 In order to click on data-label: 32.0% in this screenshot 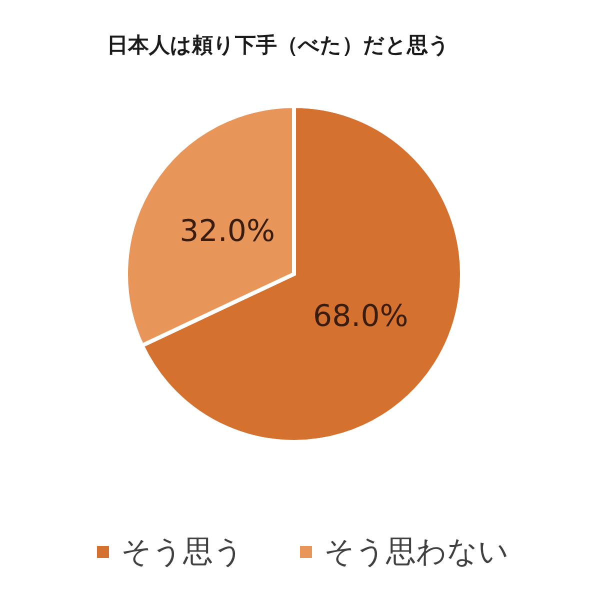, I will do `click(227, 232)`.